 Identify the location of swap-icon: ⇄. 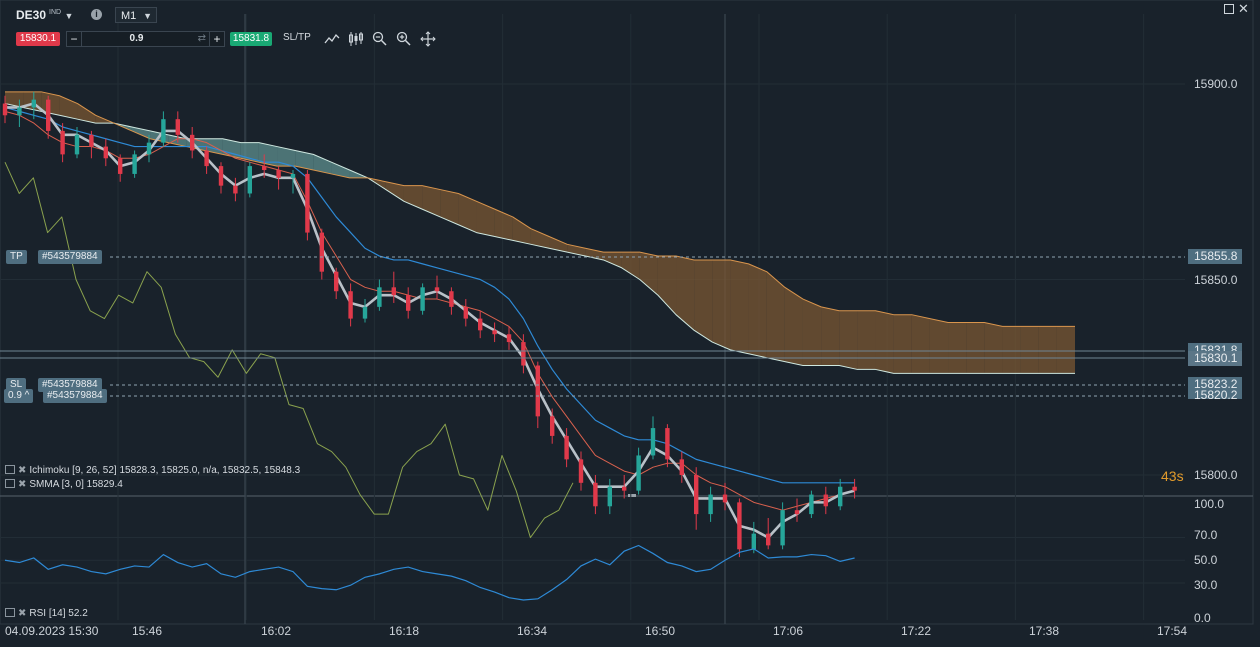
(201, 38).